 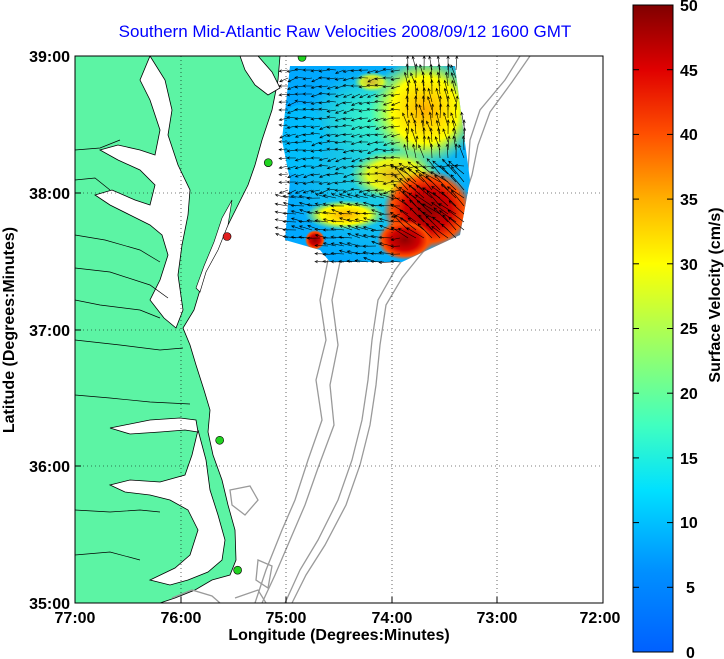 What do you see at coordinates (286, 618) in the screenshot?
I see `x-tick-label: 75:00` at bounding box center [286, 618].